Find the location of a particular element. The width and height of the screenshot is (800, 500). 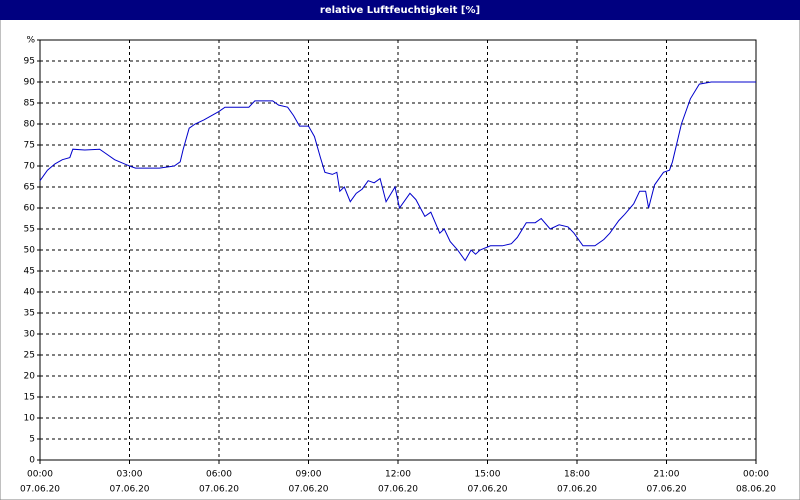

chart-title: relative Luftfeuchtigkeit [%] is located at coordinates (400, 10).